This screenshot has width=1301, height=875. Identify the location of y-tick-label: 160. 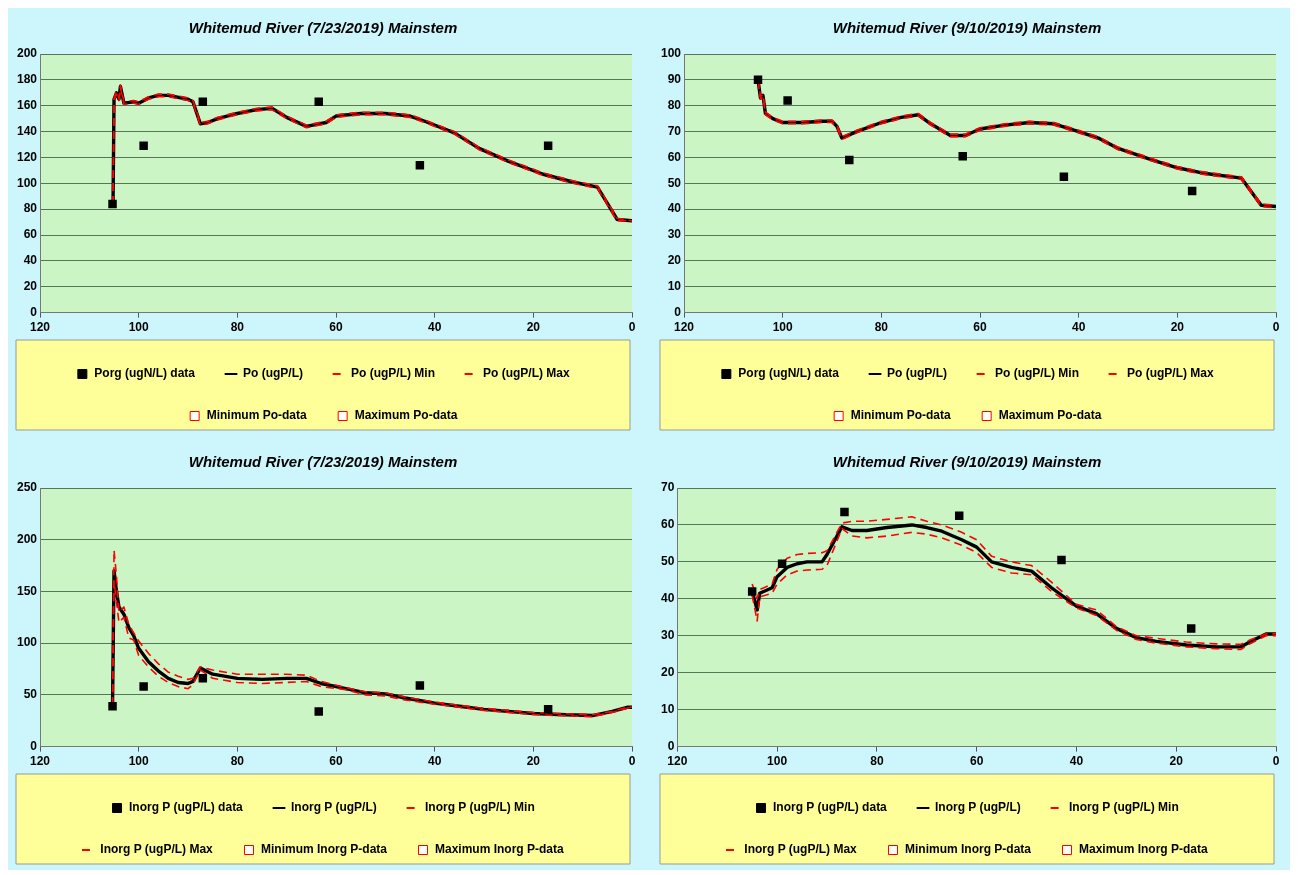
(27, 105).